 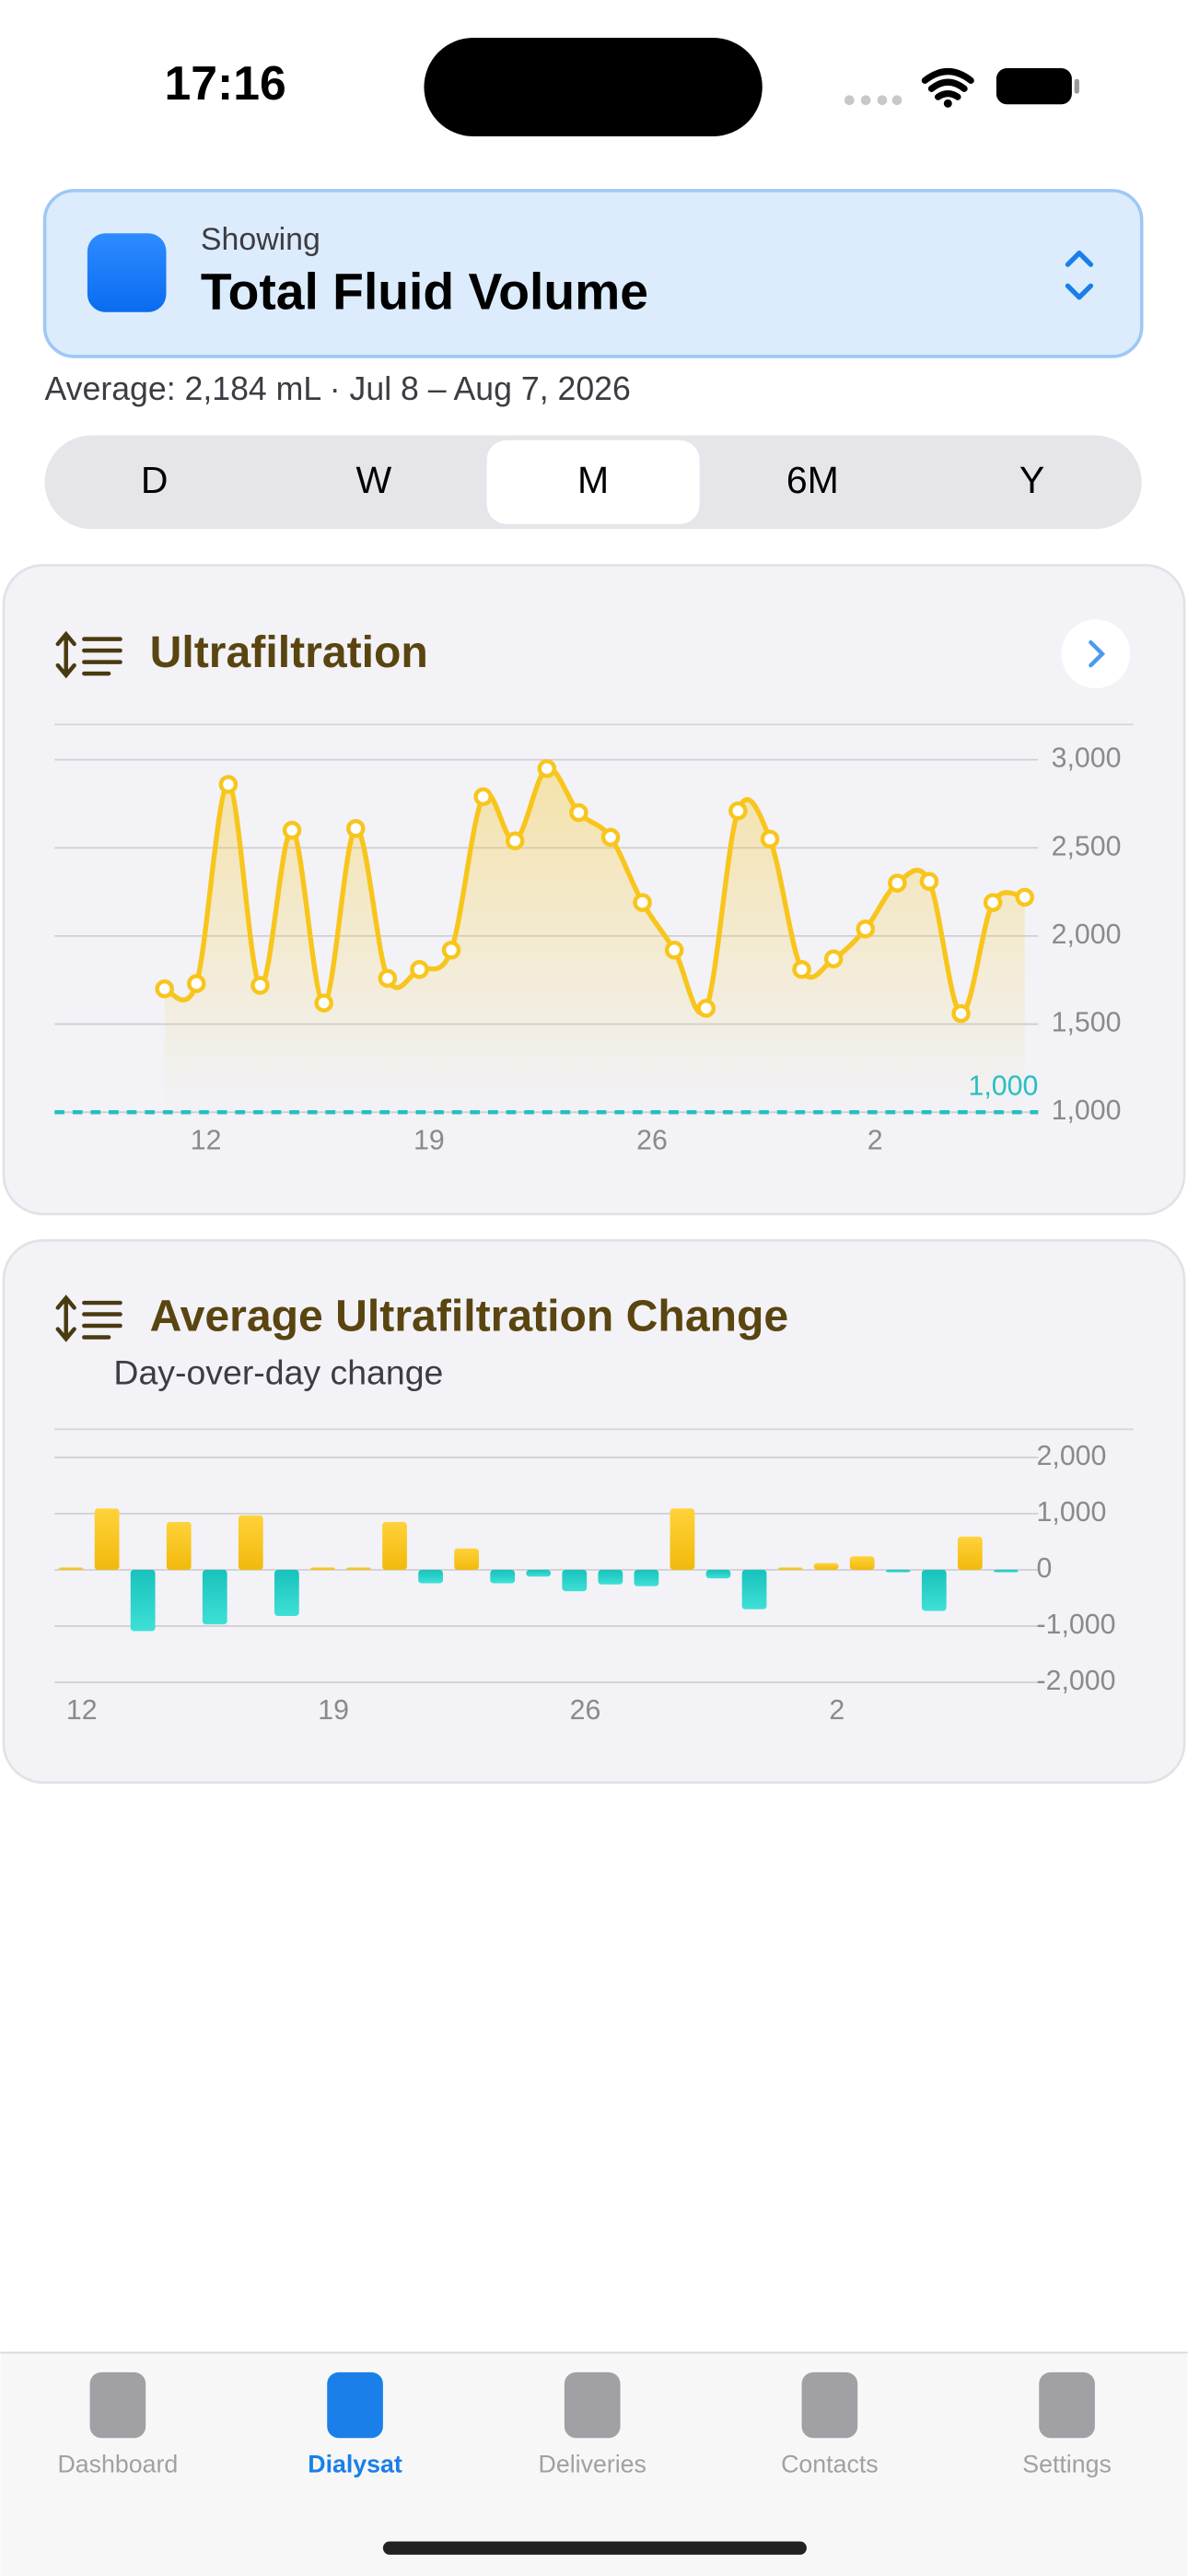 What do you see at coordinates (155, 480) in the screenshot?
I see `segment-label: D` at bounding box center [155, 480].